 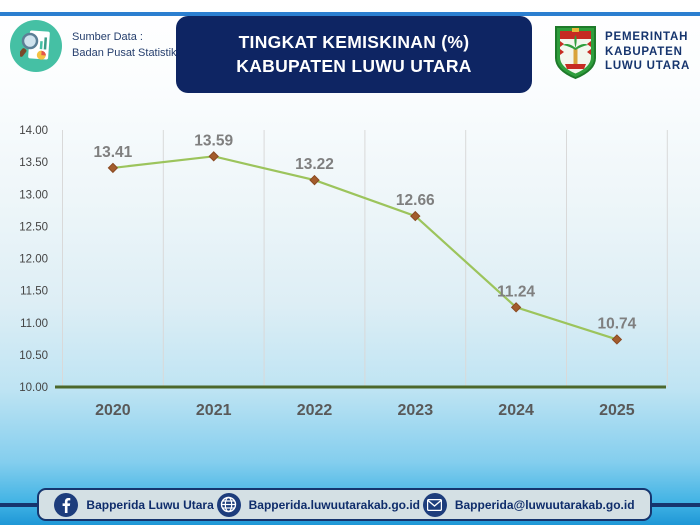 I want to click on globe-icon, so click(x=228, y=504).